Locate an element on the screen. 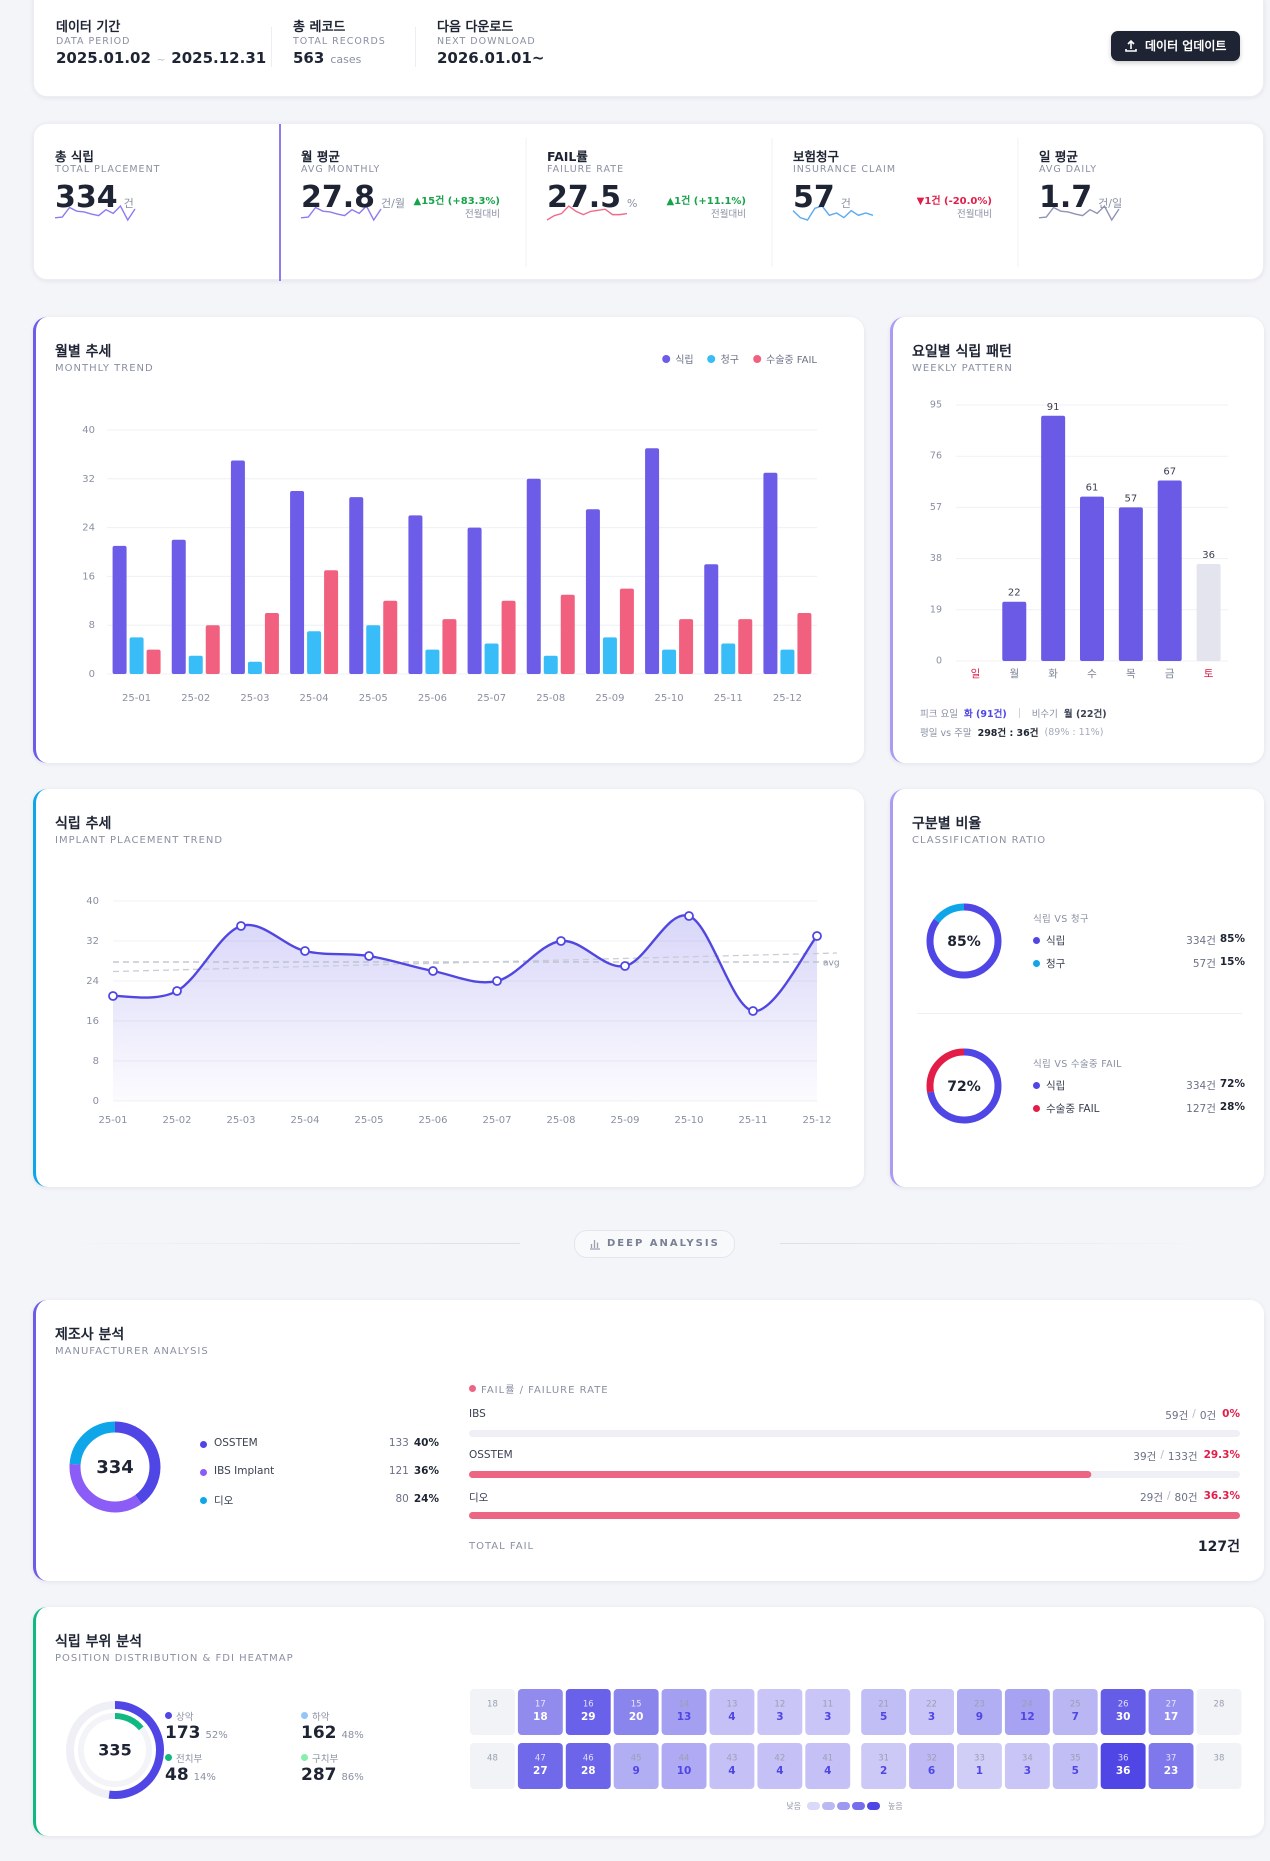 The height and width of the screenshot is (1861, 1270). kpi-value-row: 334 건 is located at coordinates (94, 197).